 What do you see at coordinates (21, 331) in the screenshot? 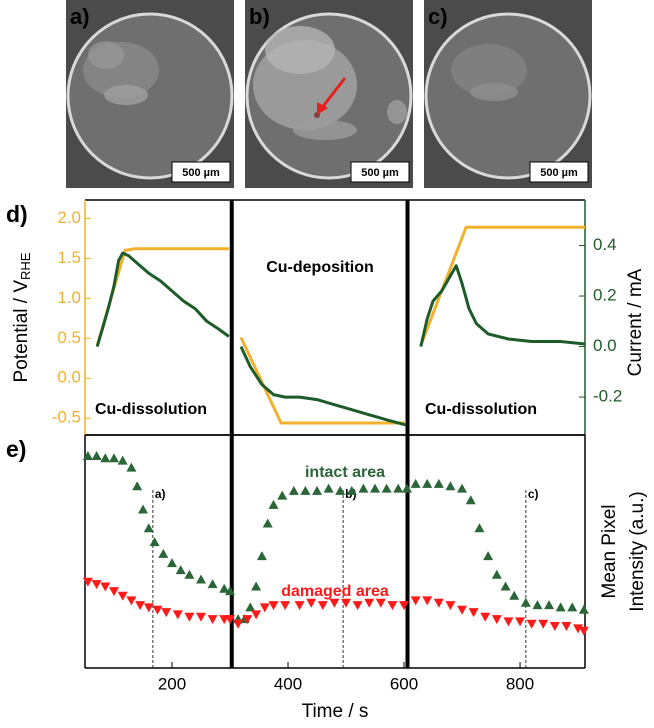
I see `y-axis-title-main: Potential / V` at bounding box center [21, 331].